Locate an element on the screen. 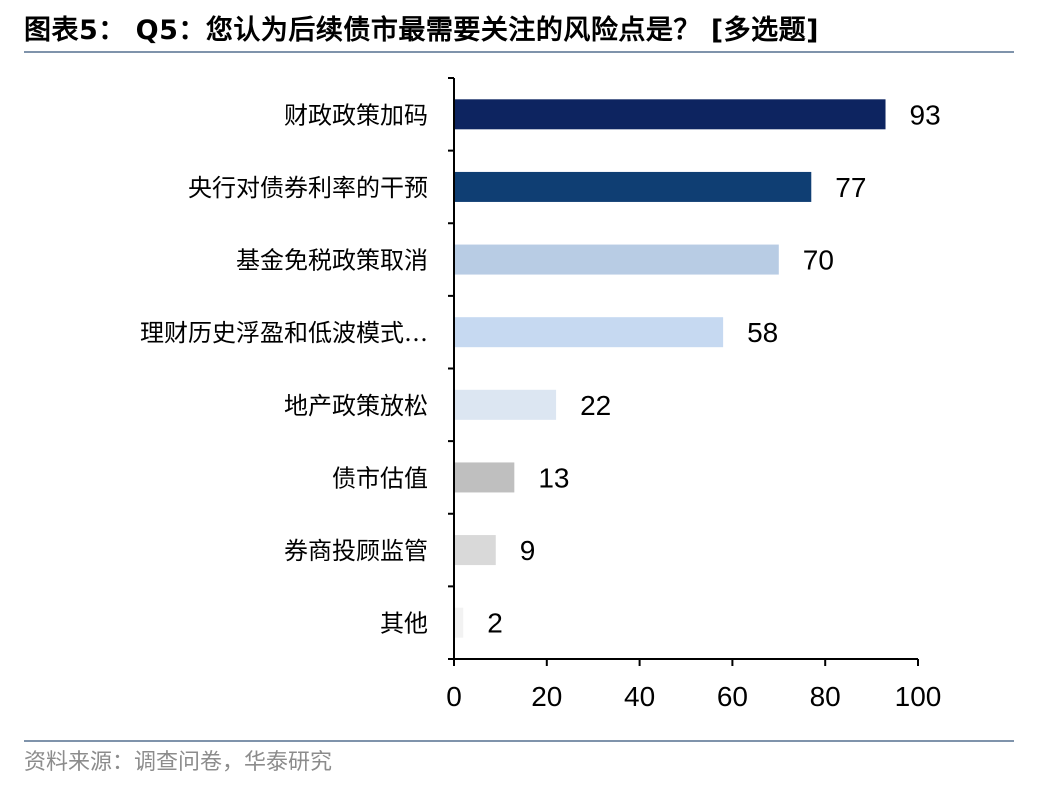  x-tick-label-2: 40 is located at coordinates (639, 696).